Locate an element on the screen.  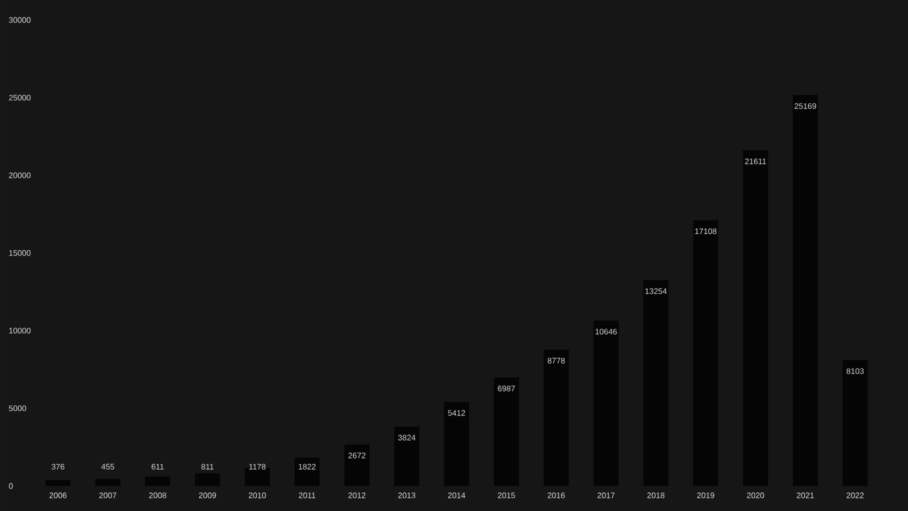
x-tick-label: 2012 is located at coordinates (357, 495).